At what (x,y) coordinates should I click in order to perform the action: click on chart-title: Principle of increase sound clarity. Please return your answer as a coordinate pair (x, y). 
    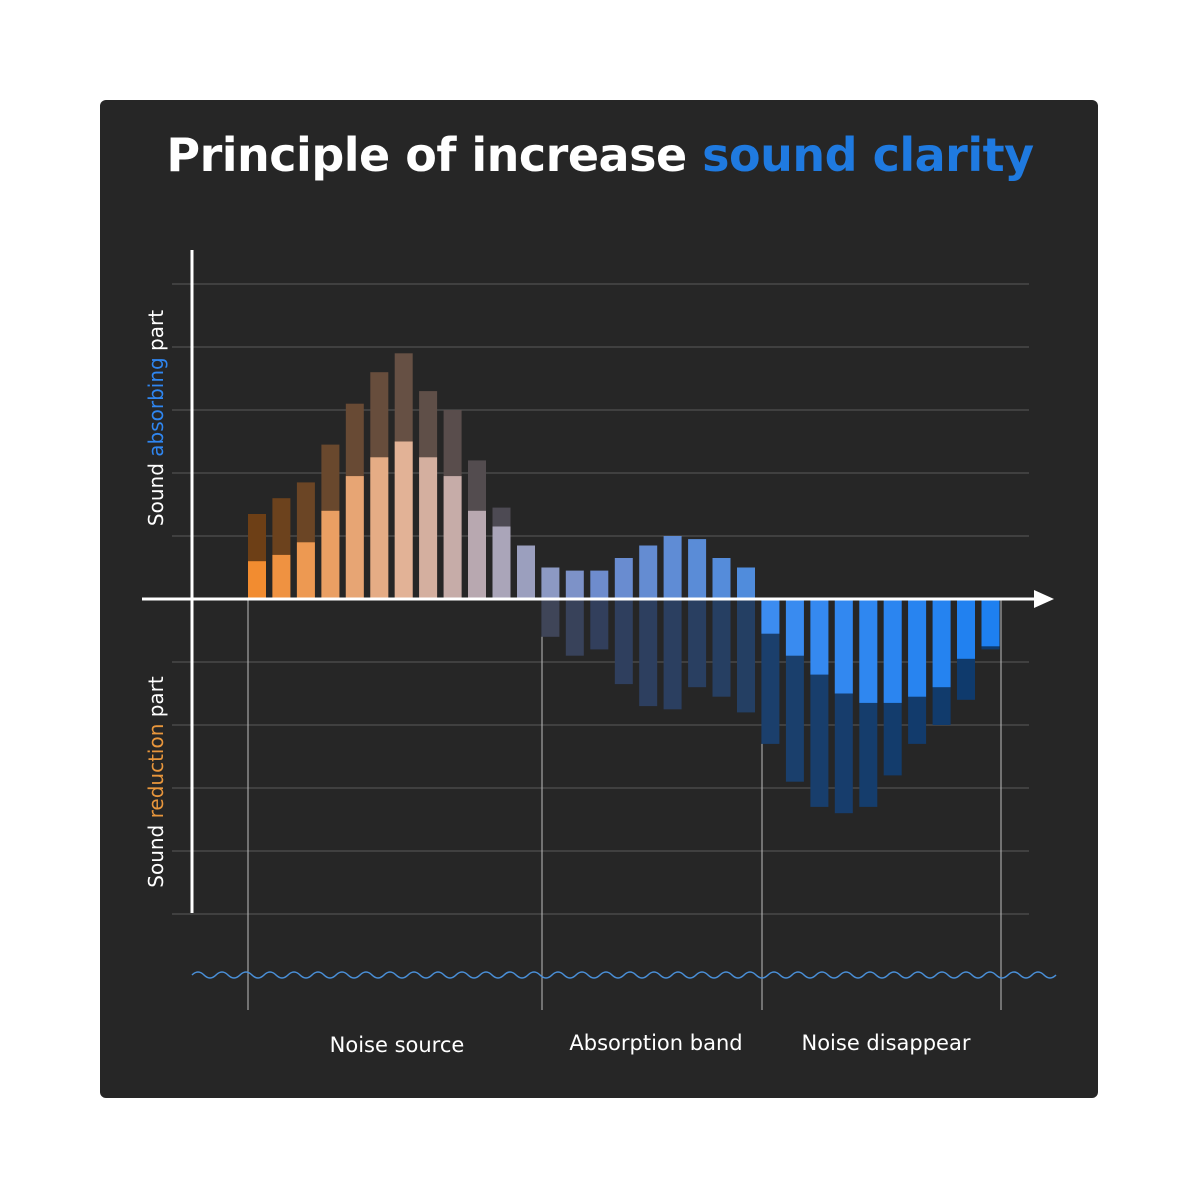
    Looking at the image, I should click on (600, 155).